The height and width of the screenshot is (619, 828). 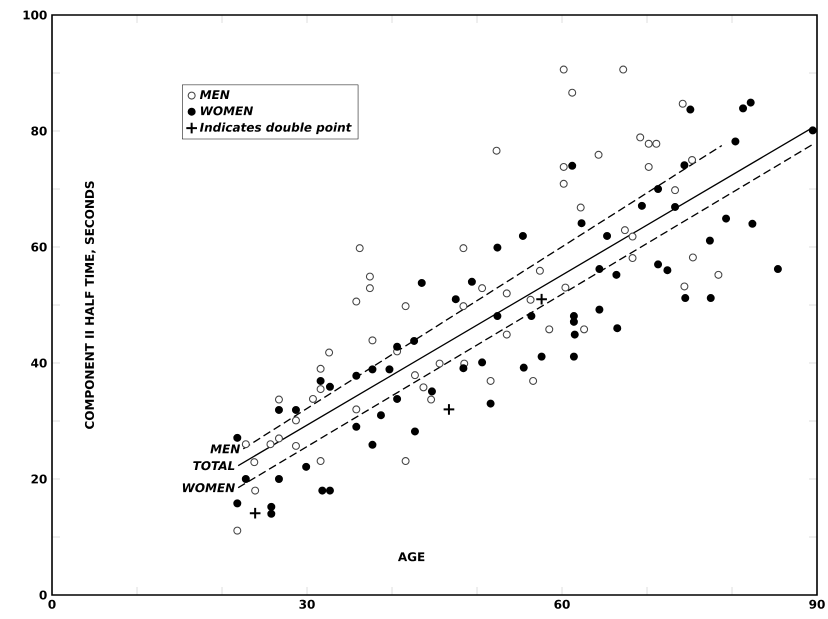 I want to click on y-tick-label: 40, so click(x=39, y=363).